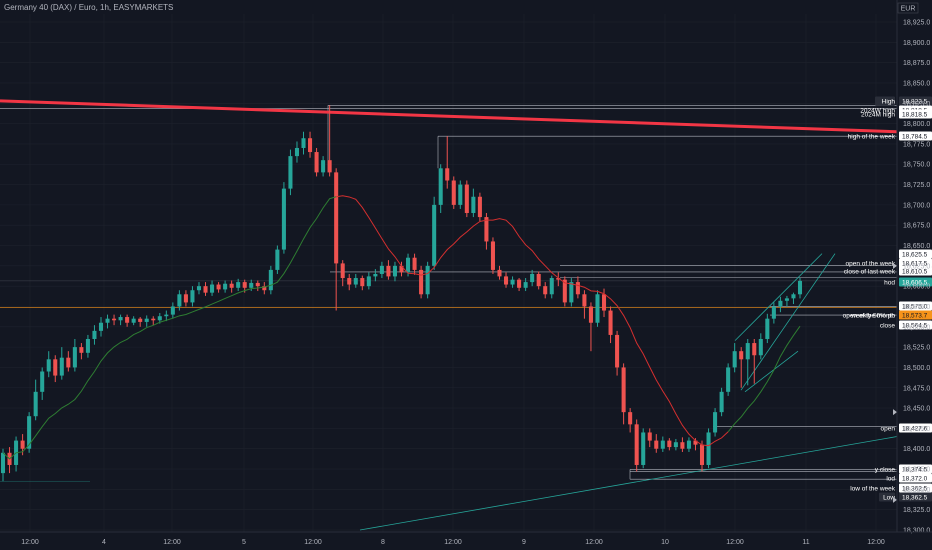 This screenshot has height=550, width=932. Describe the element at coordinates (888, 271) in the screenshot. I see `price-tag: 18,610.5 close of last week` at that location.